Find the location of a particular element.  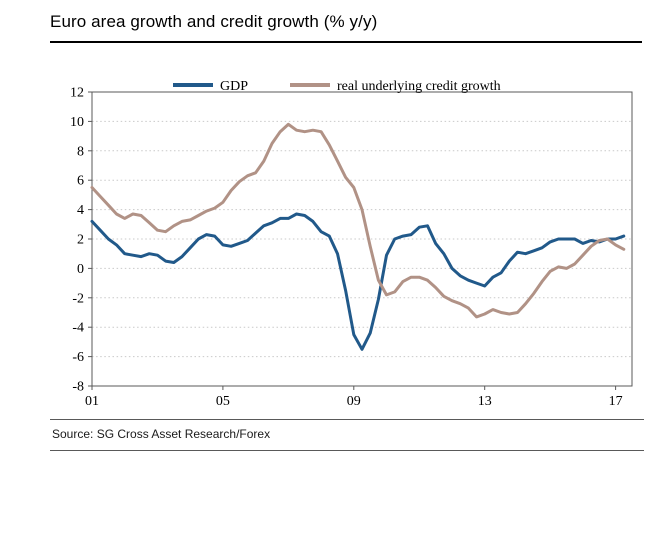

y-tick-label: 6 is located at coordinates (80, 181).